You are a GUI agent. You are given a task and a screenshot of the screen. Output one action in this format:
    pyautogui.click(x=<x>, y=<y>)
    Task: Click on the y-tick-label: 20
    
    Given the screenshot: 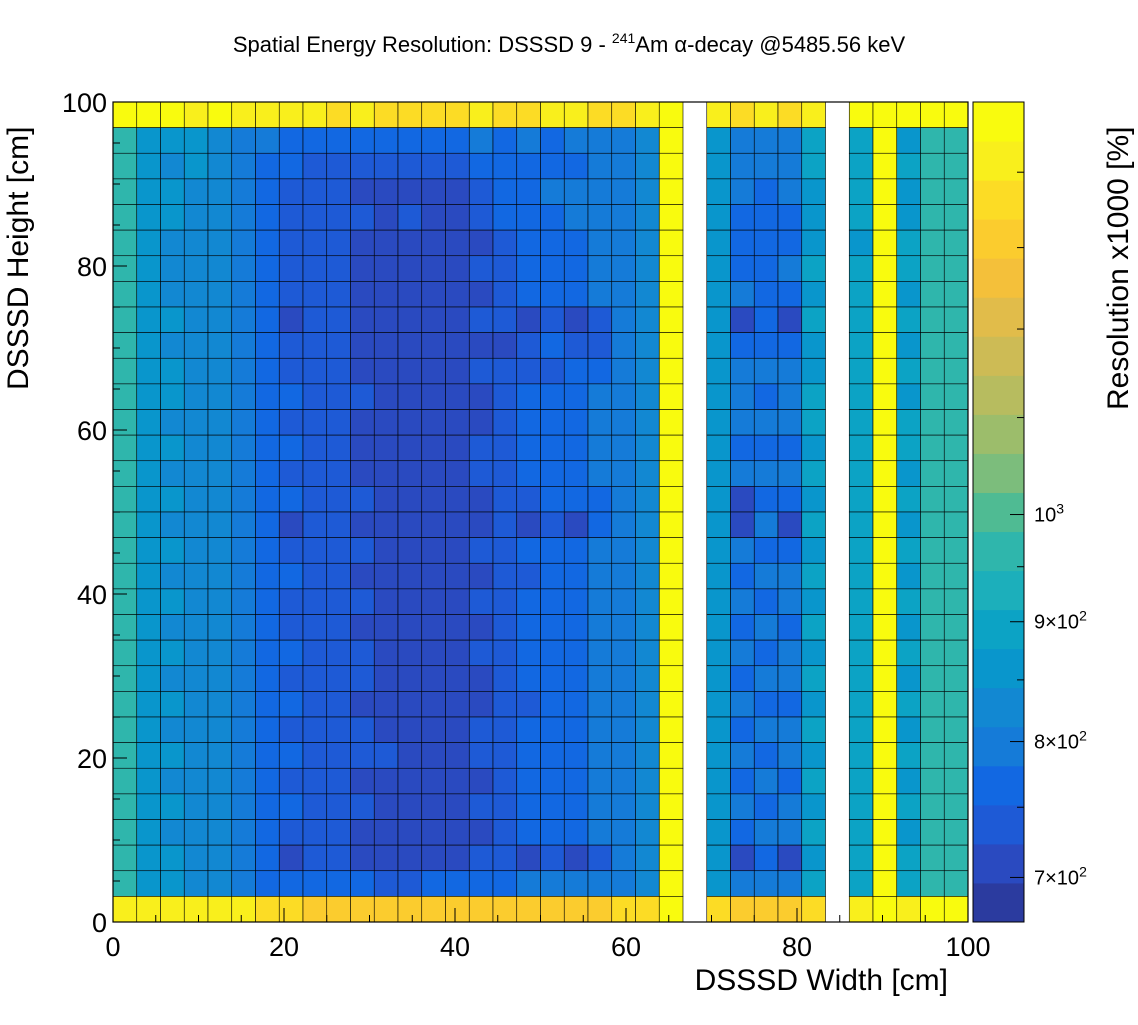 What is the action you would take?
    pyautogui.click(x=92, y=759)
    